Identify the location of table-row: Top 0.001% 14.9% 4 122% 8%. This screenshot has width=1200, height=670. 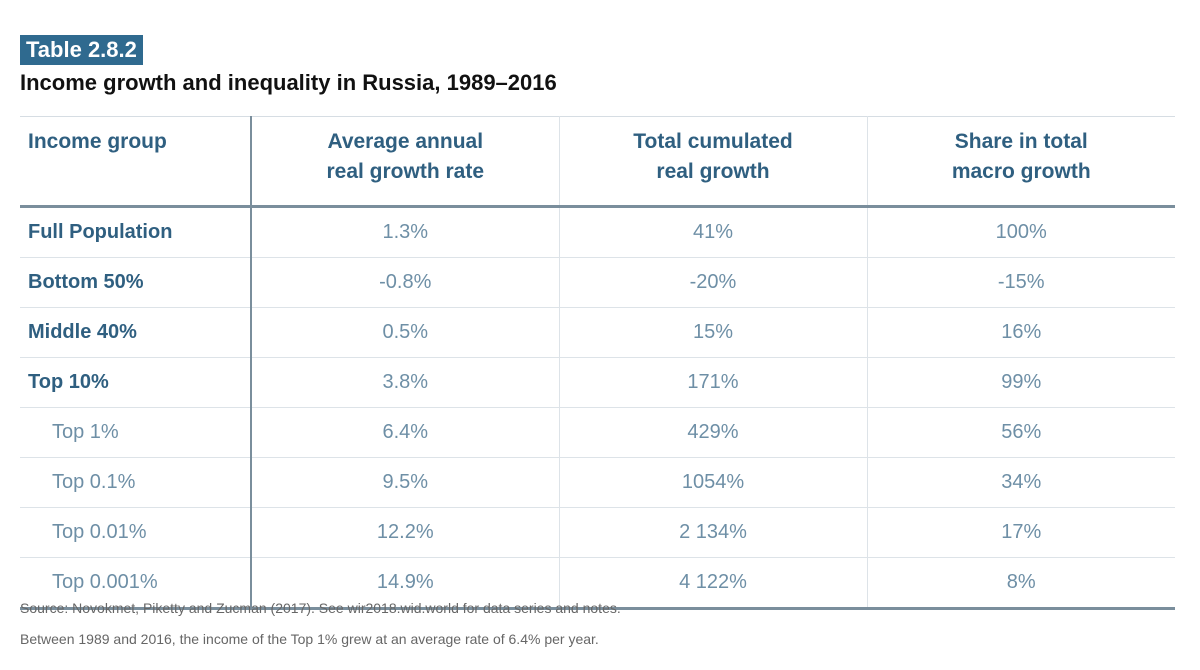
(597, 583).